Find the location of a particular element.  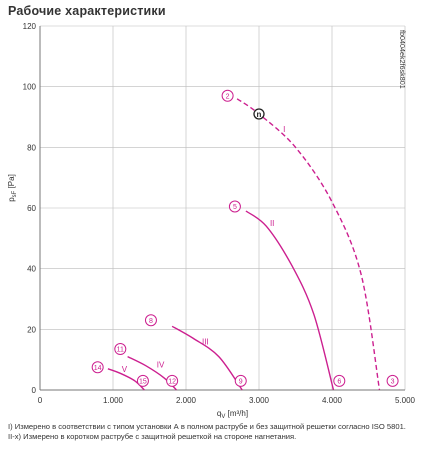

marker-label: 5 is located at coordinates (235, 207).